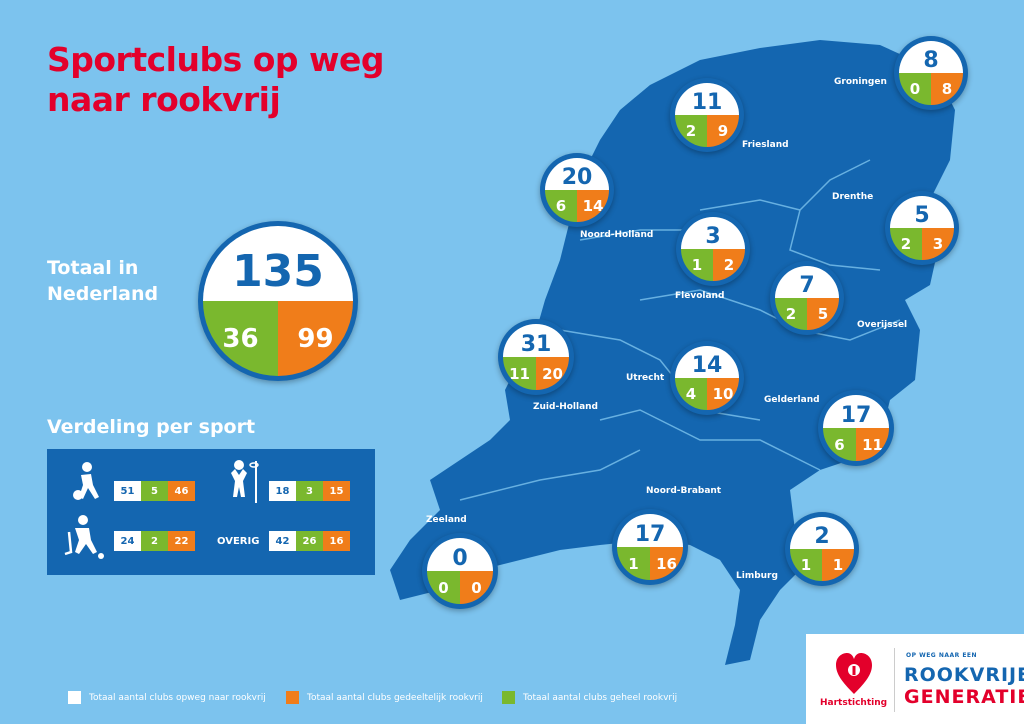 The height and width of the screenshot is (724, 1024). I want to click on sport-row-football: 51 5 46, so click(154, 491).